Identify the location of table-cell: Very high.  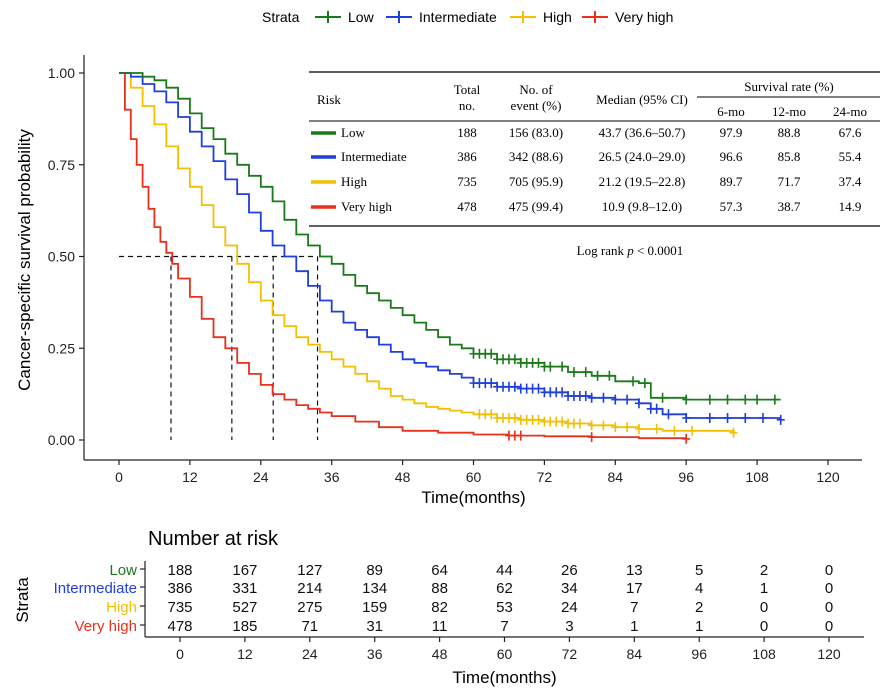
(366, 206).